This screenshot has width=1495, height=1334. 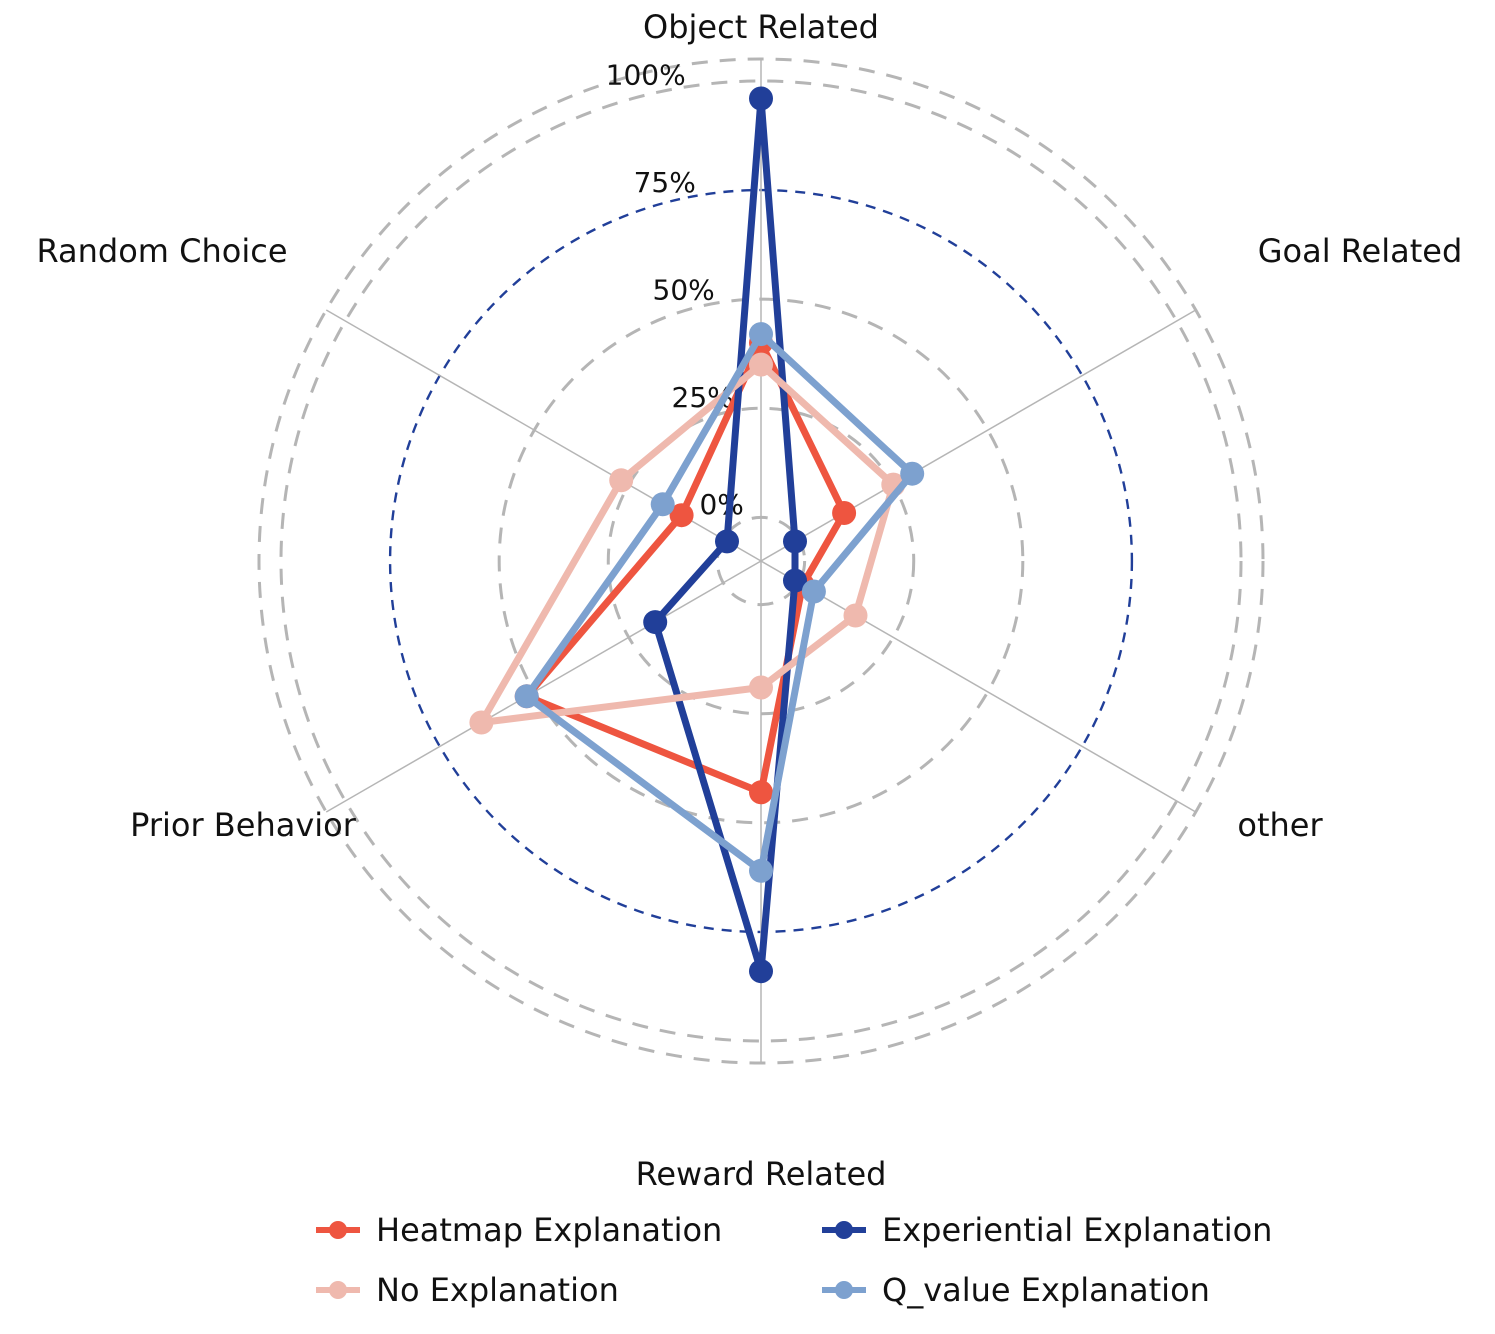 What do you see at coordinates (721, 504) in the screenshot?
I see `ring-label-0: 0%` at bounding box center [721, 504].